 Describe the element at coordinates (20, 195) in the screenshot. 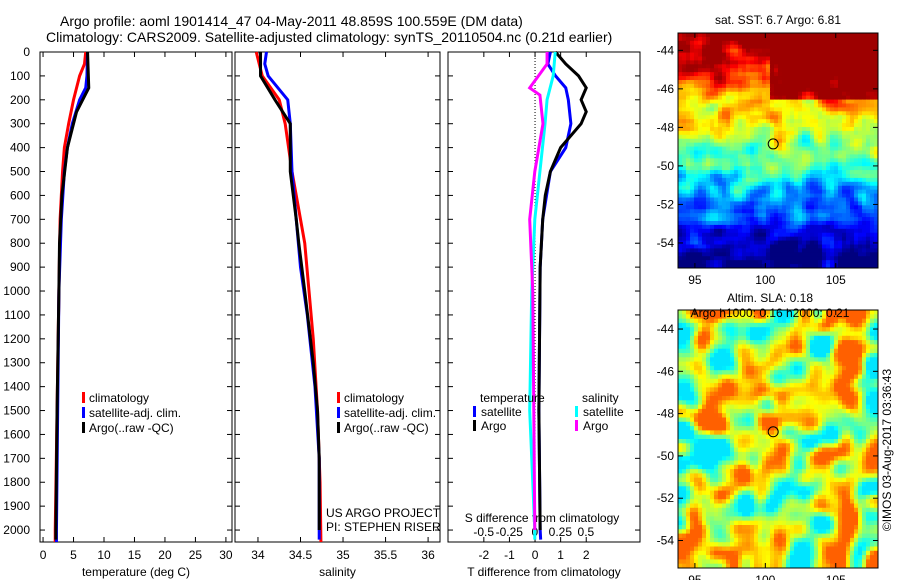

I see `y-tick-label: 600` at that location.